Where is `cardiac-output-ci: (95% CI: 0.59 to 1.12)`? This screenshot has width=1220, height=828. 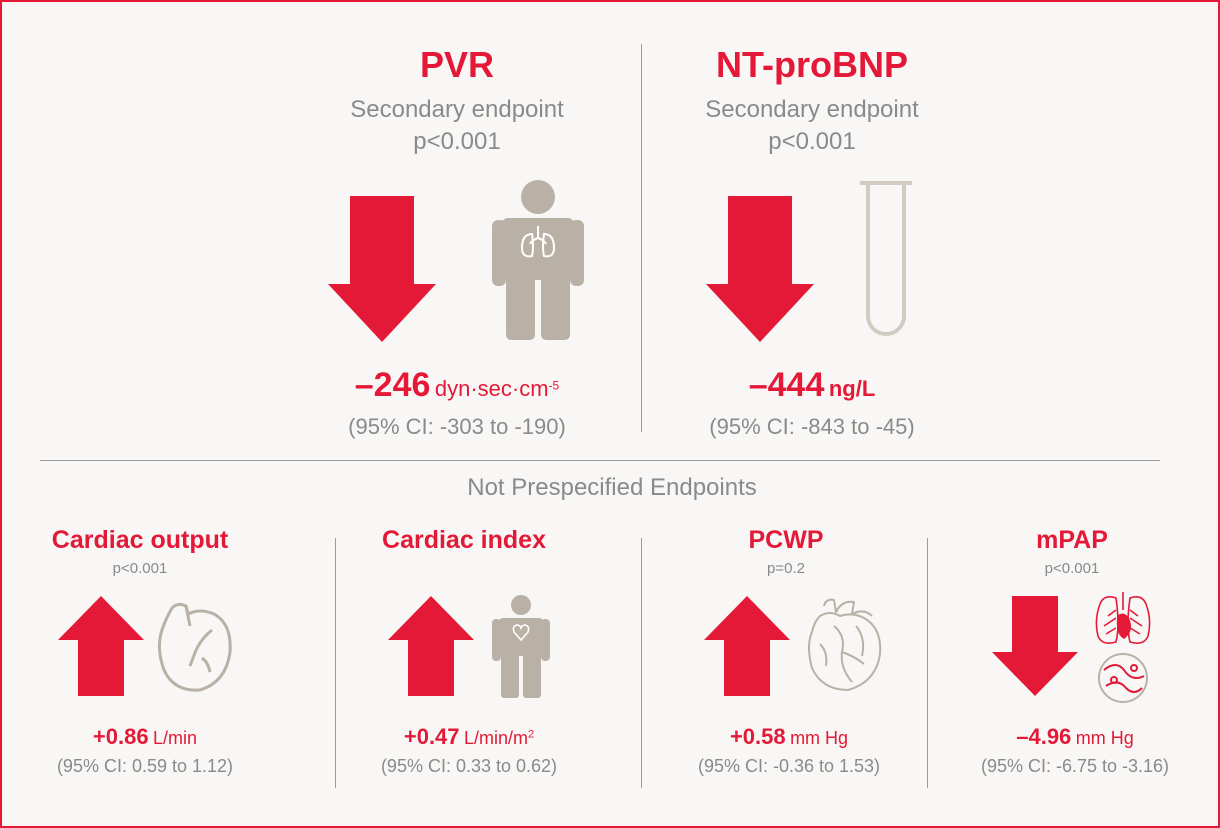
cardiac-output-ci: (95% CI: 0.59 to 1.12) is located at coordinates (145, 766).